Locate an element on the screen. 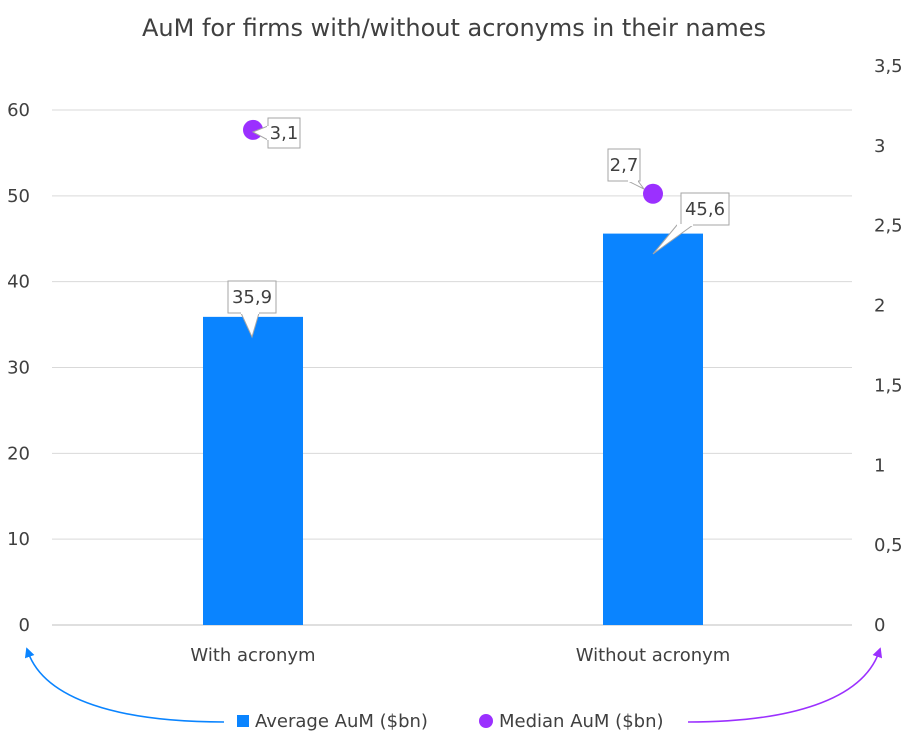 Image resolution: width=909 pixels, height=748 pixels. right-axis-tick-label: 2 is located at coordinates (879, 306).